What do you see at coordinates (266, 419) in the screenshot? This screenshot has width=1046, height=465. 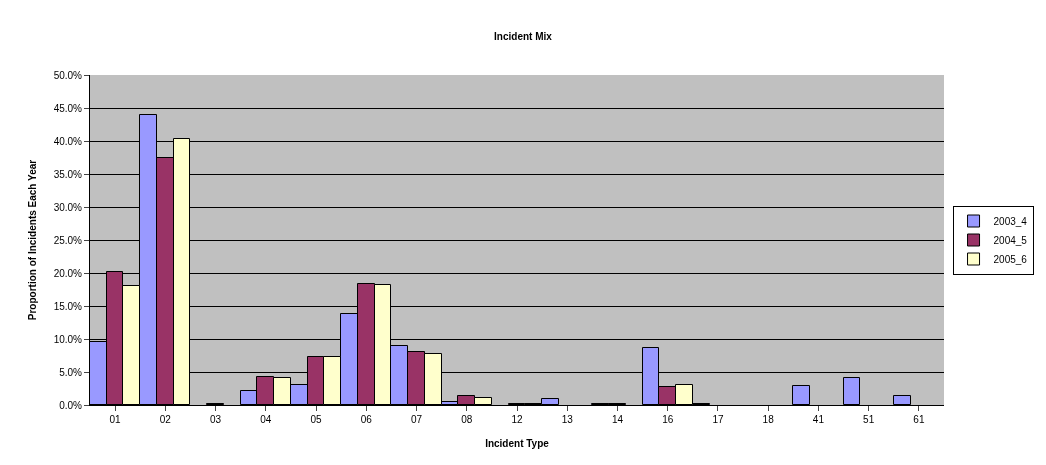 I see `x-tick-label: 04` at bounding box center [266, 419].